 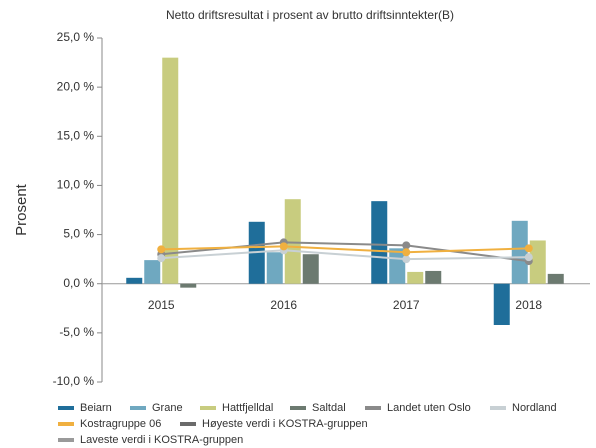 I want to click on legend-label: Beiarn, so click(x=96, y=408).